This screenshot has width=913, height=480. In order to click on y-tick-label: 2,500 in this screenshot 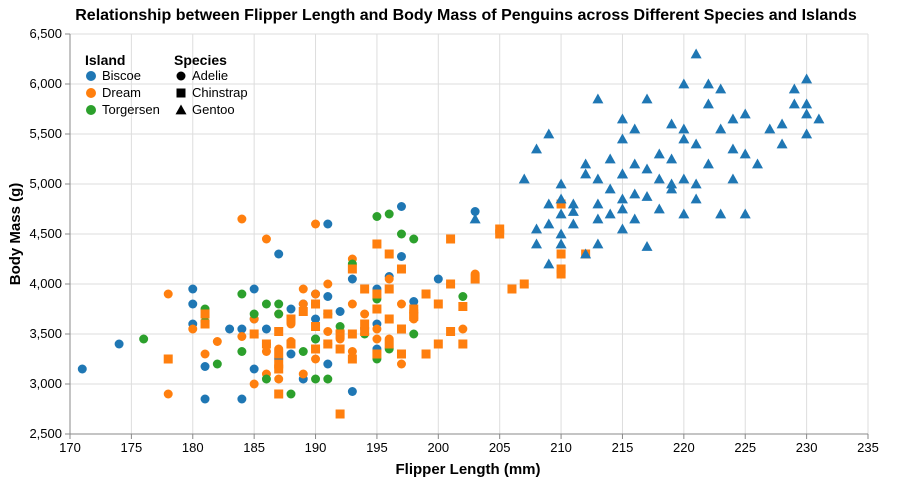, I will do `click(45, 433)`.